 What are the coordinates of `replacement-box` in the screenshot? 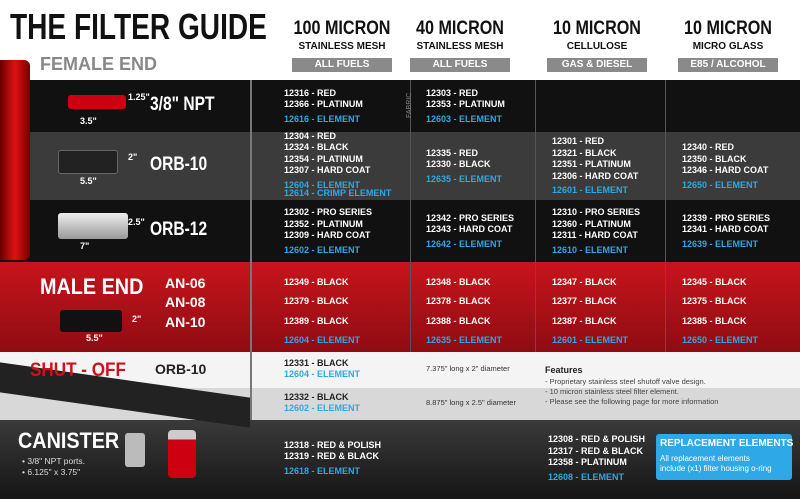 It's located at (724, 457).